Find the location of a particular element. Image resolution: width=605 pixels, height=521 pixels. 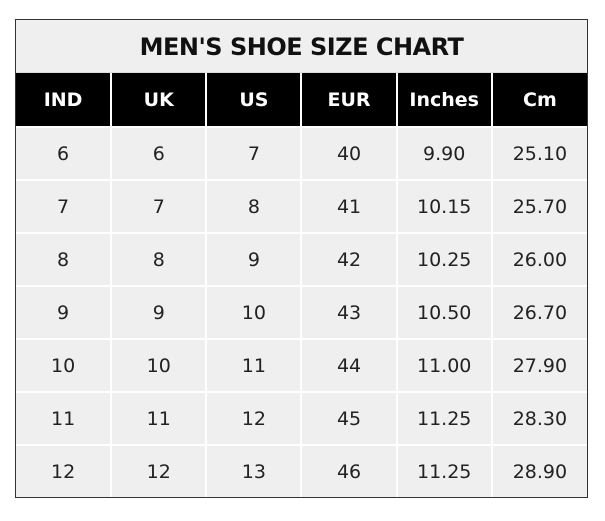

cell-cm: 28.30 is located at coordinates (538, 418).